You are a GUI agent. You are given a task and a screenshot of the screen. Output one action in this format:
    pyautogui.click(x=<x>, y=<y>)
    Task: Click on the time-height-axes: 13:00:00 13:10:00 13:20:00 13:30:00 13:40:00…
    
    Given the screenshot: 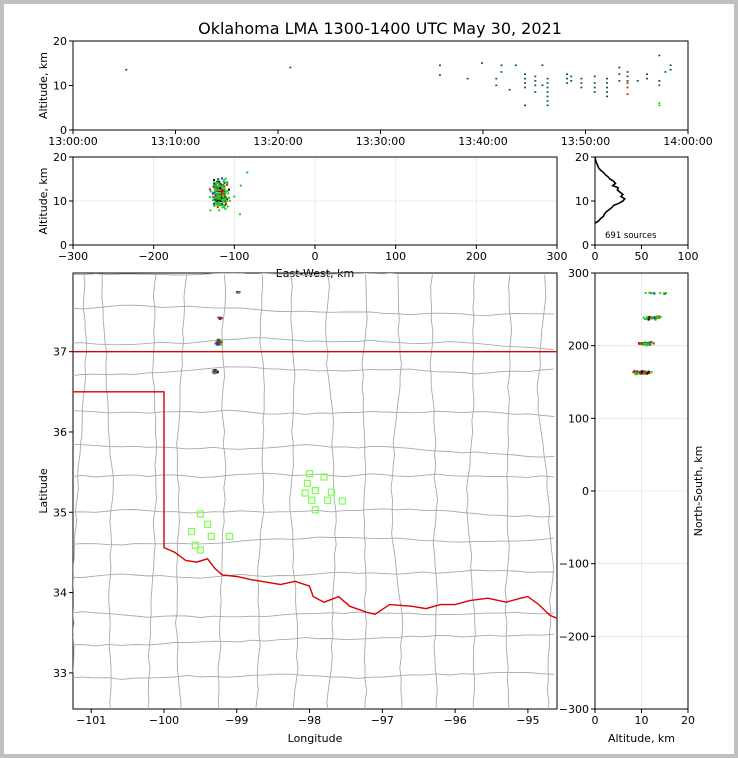 What is the action you would take?
    pyautogui.click(x=375, y=91)
    